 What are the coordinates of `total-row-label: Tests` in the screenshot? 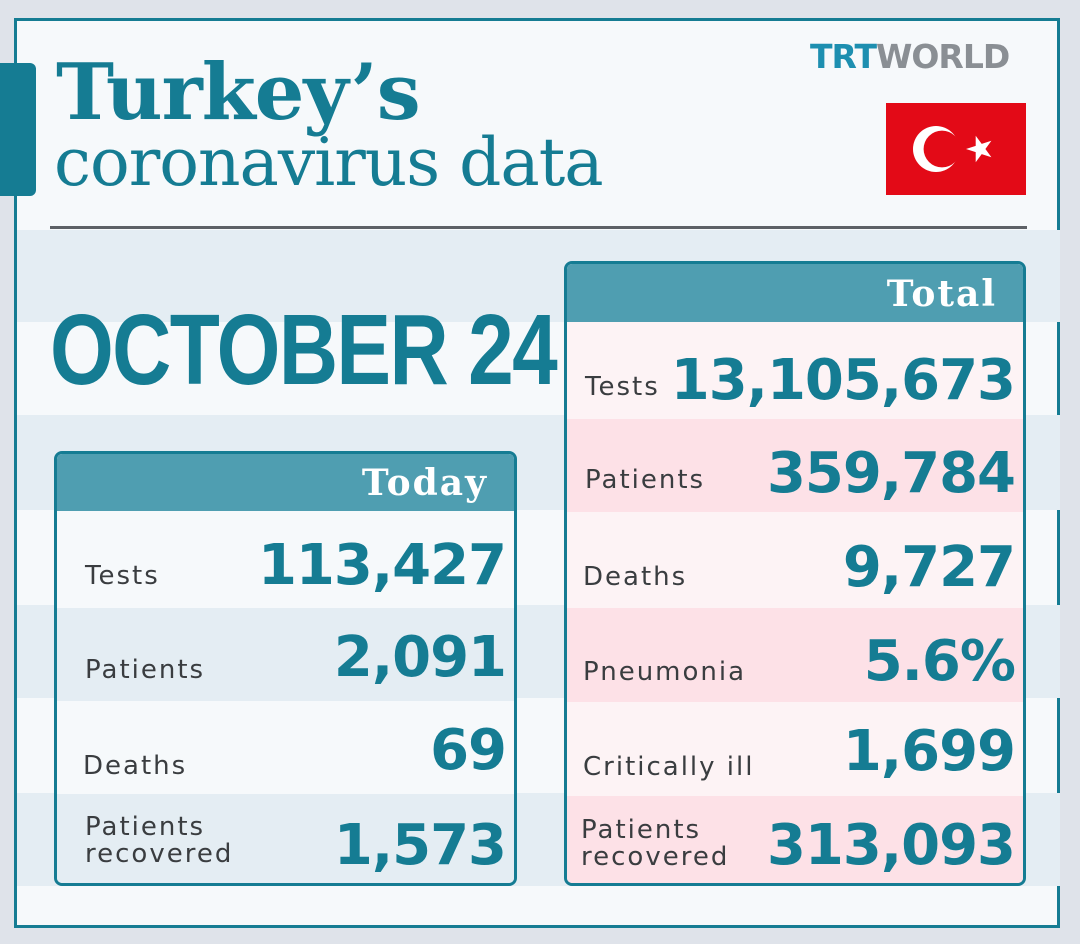 It's located at (622, 387).